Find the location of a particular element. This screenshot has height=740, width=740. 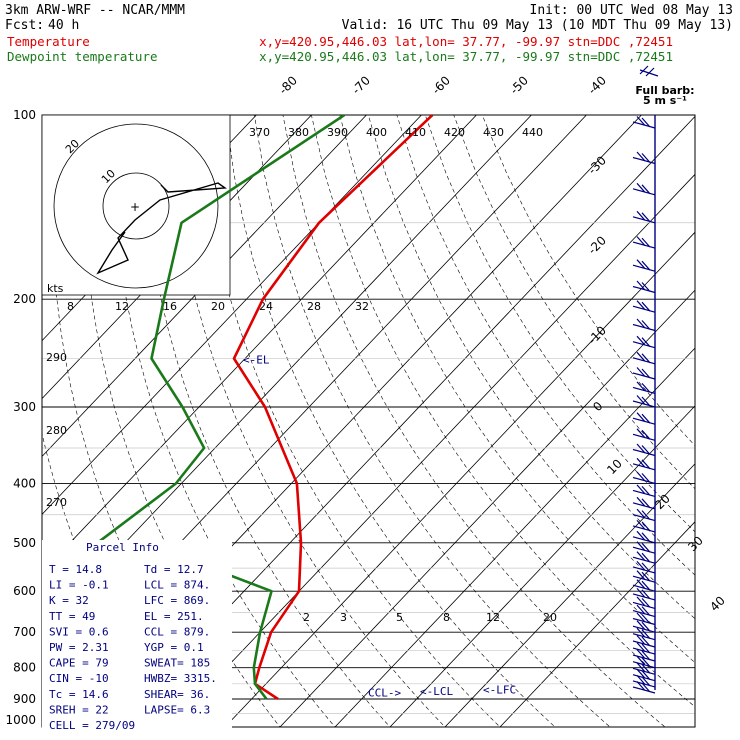

parcel-stat-right: SWEAT= 185 is located at coordinates (177, 663).